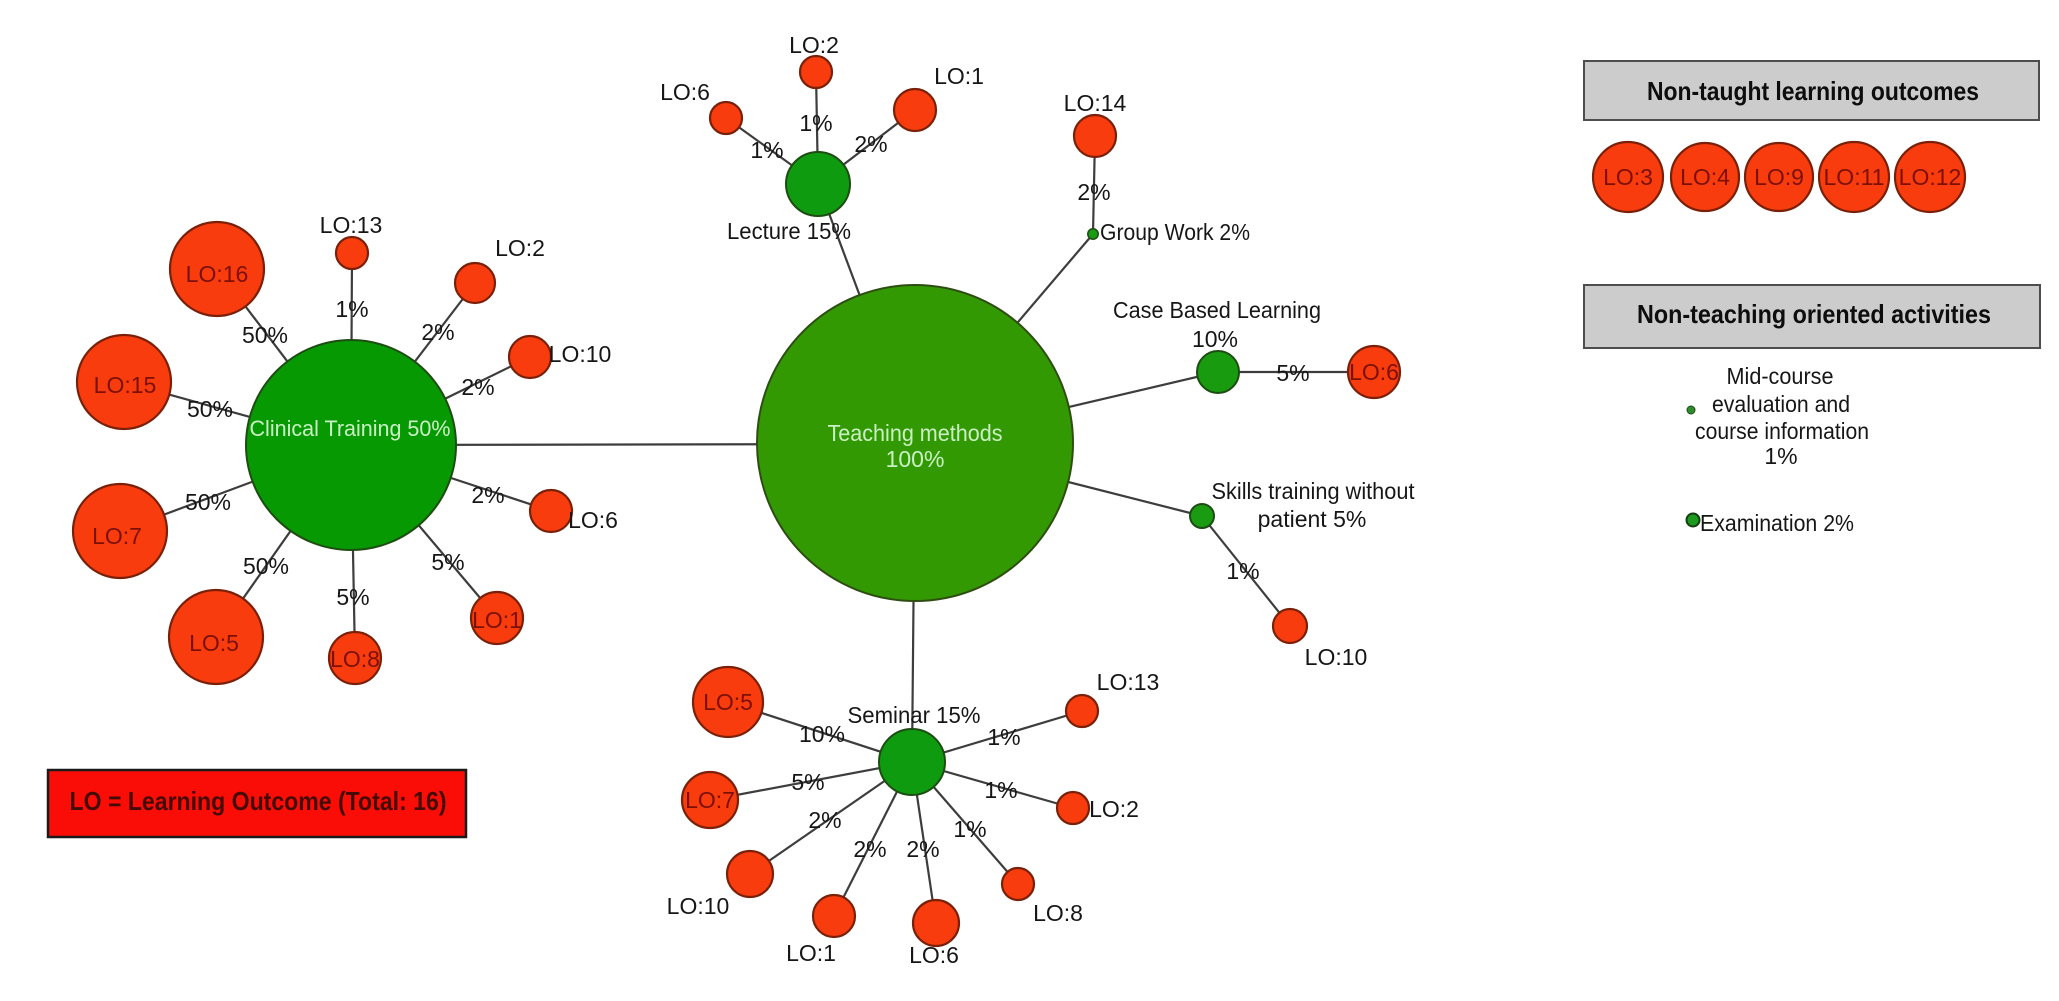 The width and height of the screenshot is (2059, 1001). What do you see at coordinates (915, 433) in the screenshot?
I see `svg-text: Teaching methods` at bounding box center [915, 433].